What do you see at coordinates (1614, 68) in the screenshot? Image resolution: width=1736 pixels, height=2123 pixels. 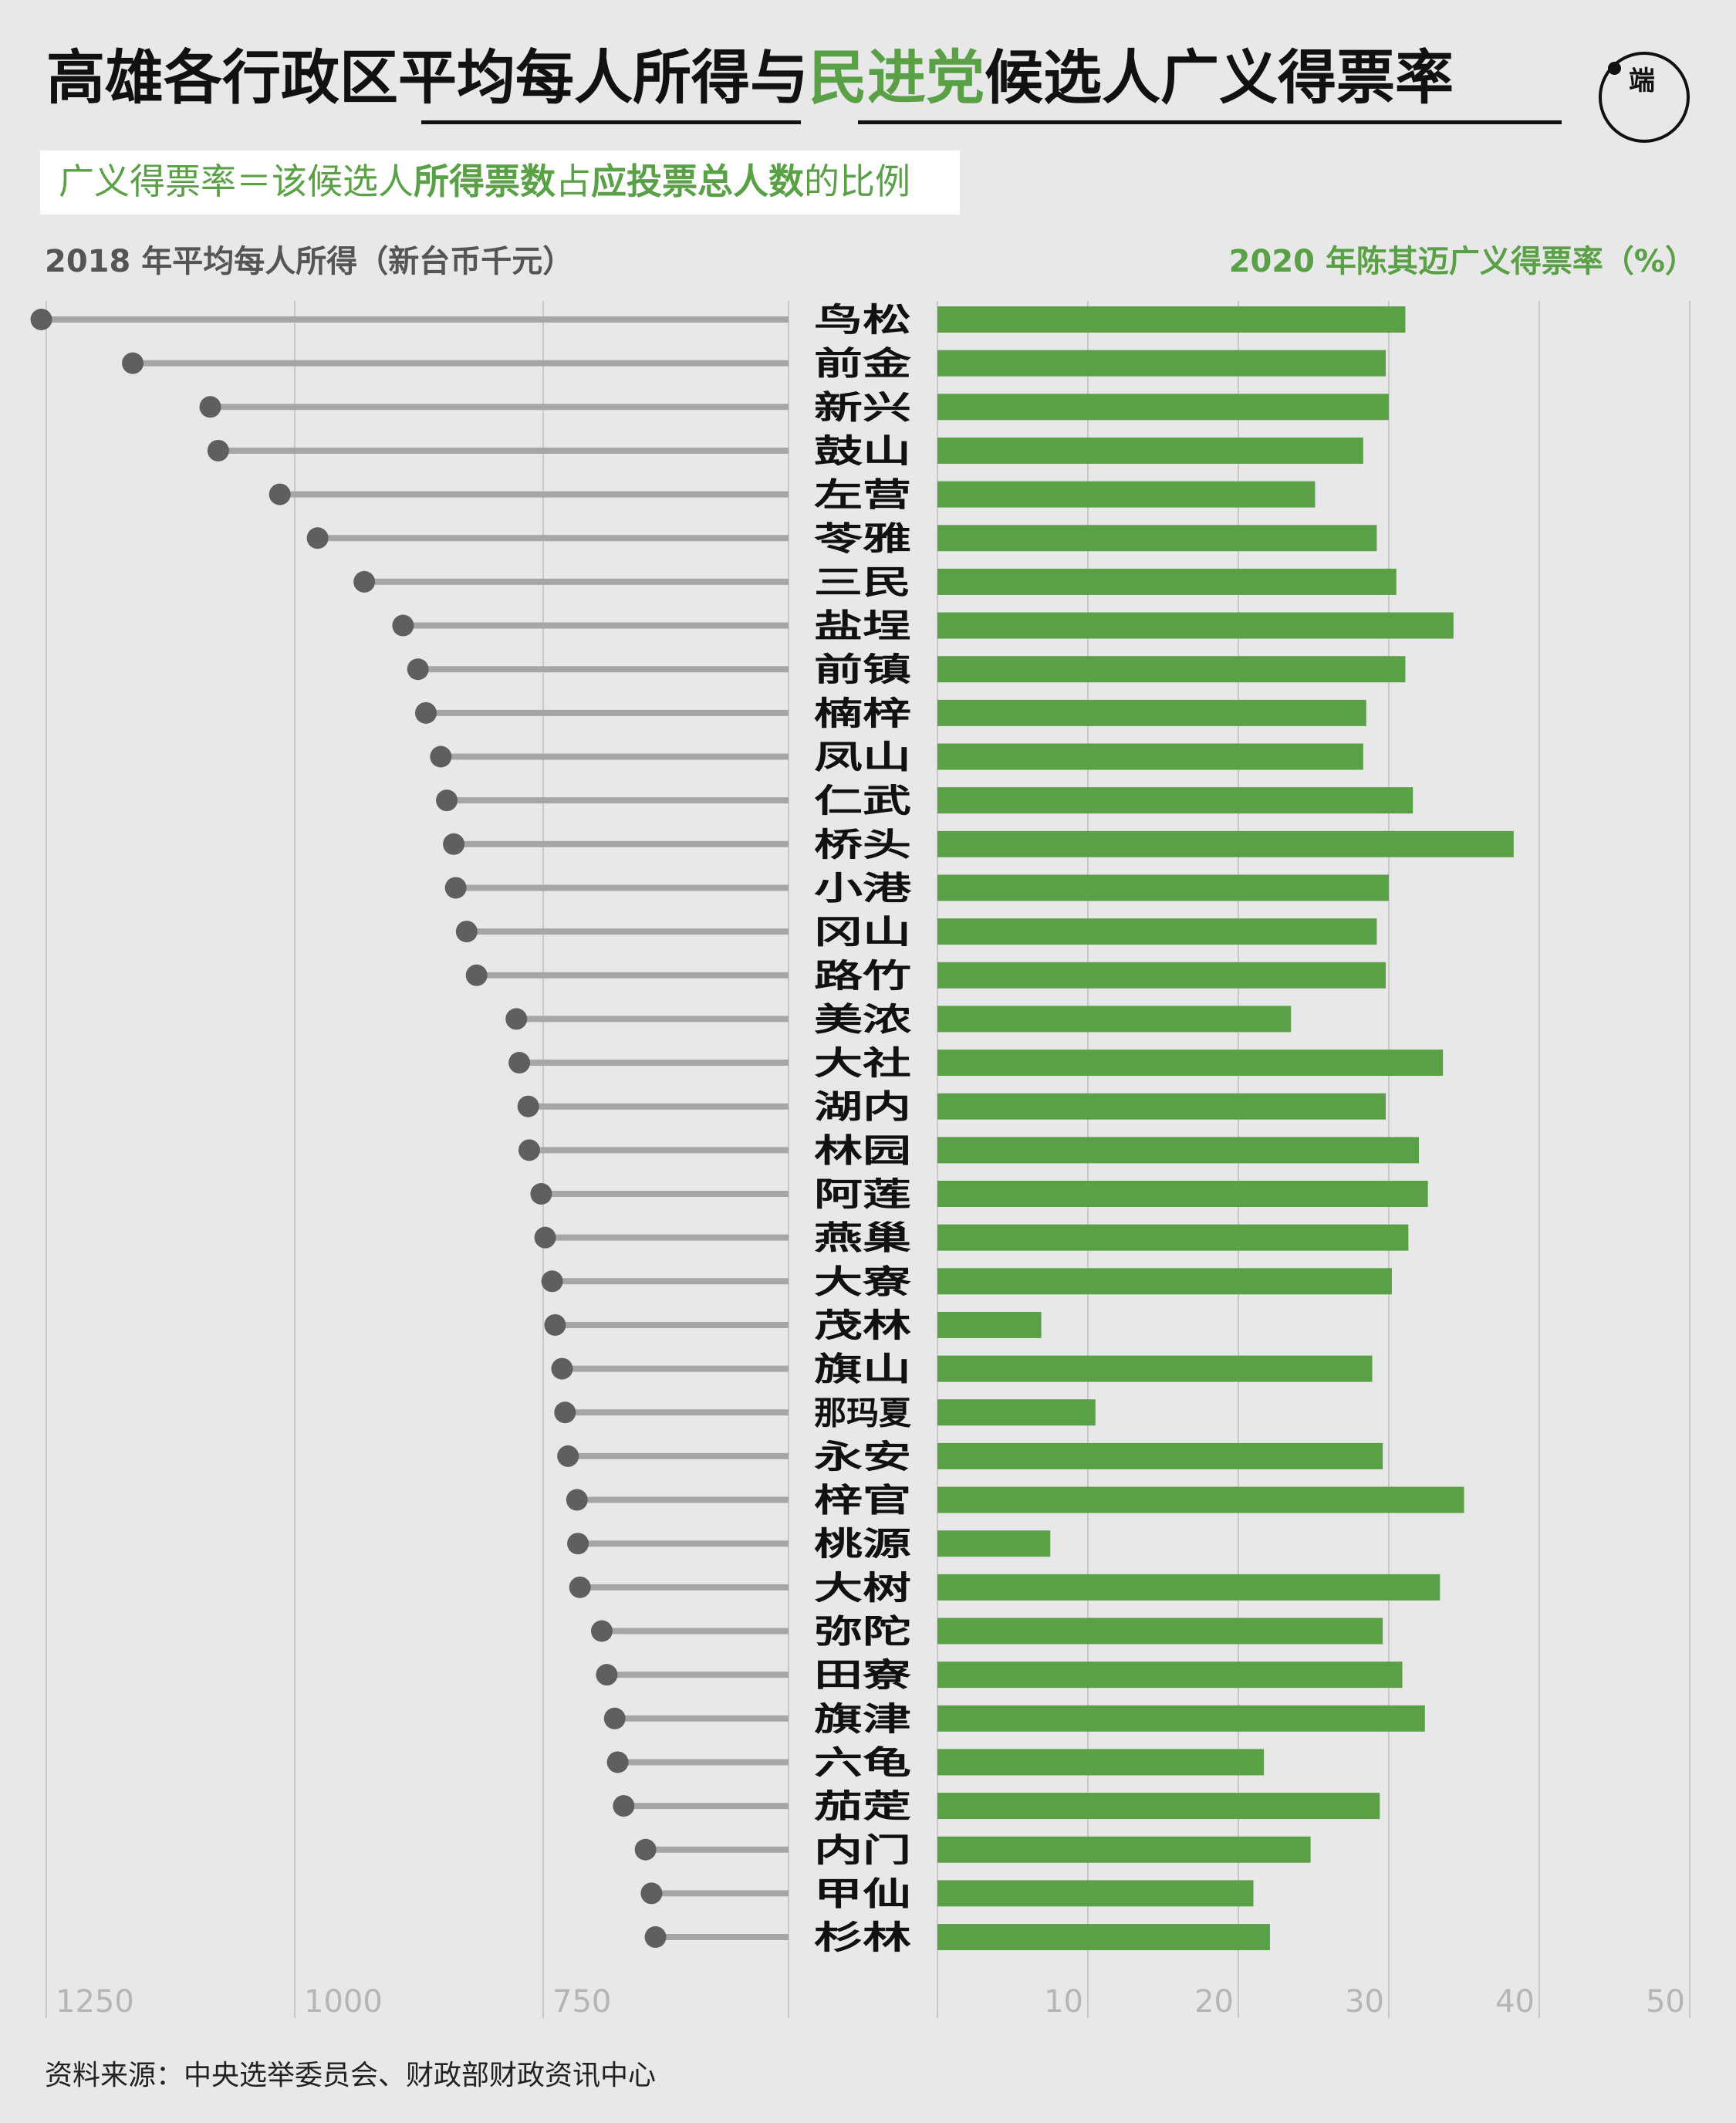 I see `logo-dot` at bounding box center [1614, 68].